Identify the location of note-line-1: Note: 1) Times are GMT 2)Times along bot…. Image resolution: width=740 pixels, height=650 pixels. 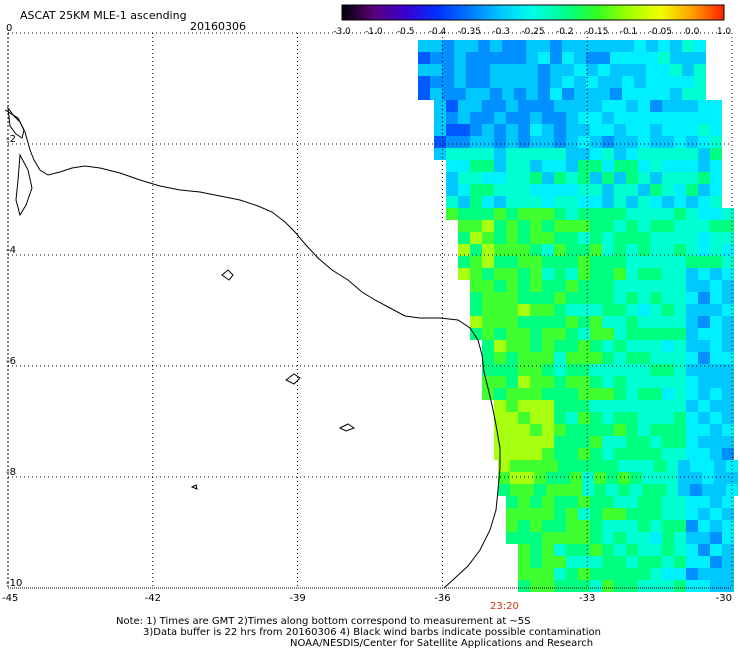
(323, 621).